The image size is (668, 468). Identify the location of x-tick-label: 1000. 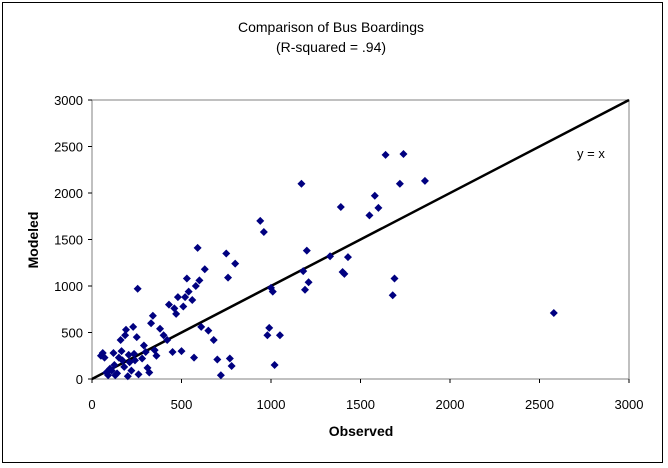
(271, 404).